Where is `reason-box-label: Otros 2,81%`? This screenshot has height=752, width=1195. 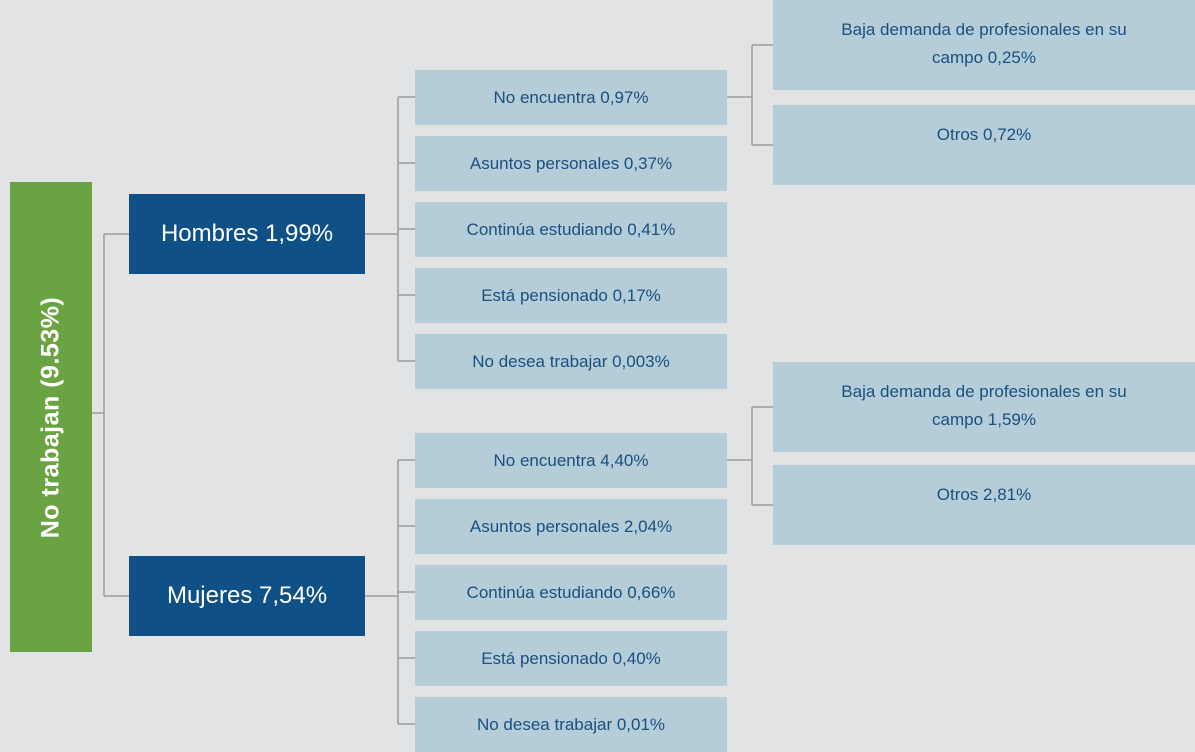 reason-box-label: Otros 2,81% is located at coordinates (984, 494).